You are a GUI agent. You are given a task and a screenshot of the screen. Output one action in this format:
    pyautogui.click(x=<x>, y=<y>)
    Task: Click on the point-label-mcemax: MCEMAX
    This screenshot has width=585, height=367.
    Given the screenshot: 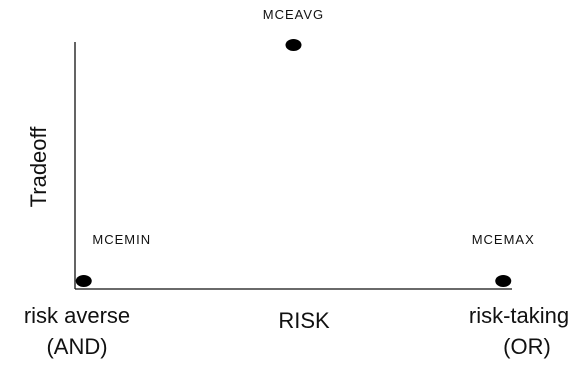 What is the action you would take?
    pyautogui.click(x=503, y=239)
    